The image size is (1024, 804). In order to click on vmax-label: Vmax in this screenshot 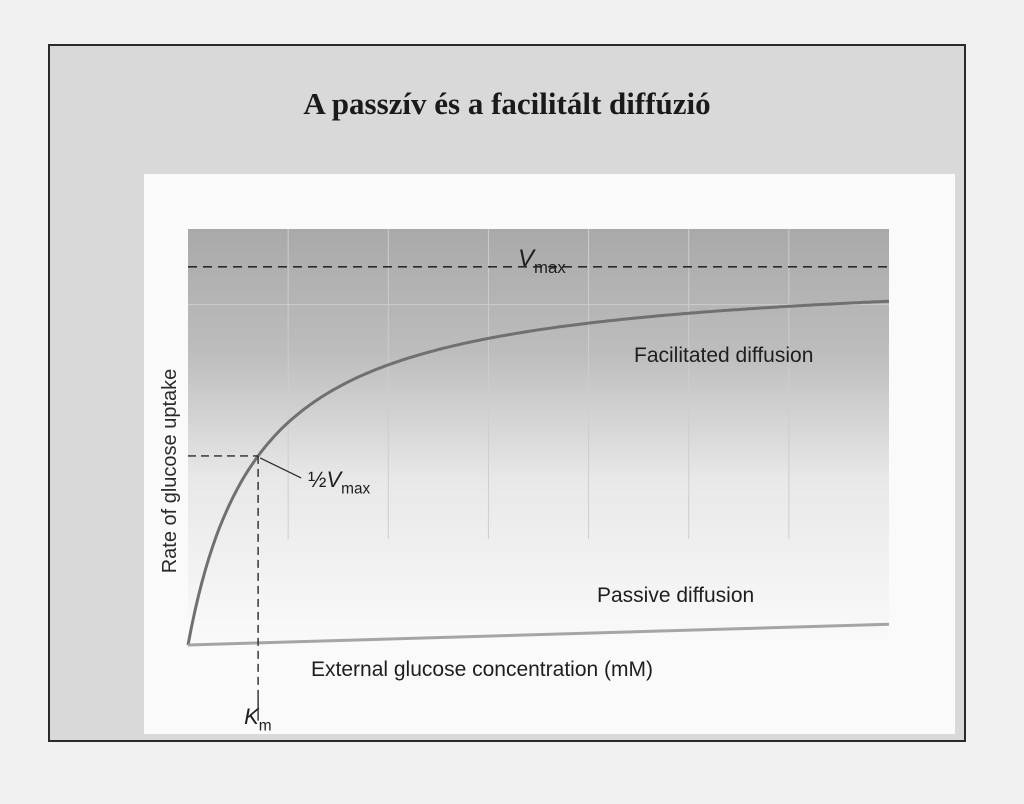, I will do `click(542, 261)`.